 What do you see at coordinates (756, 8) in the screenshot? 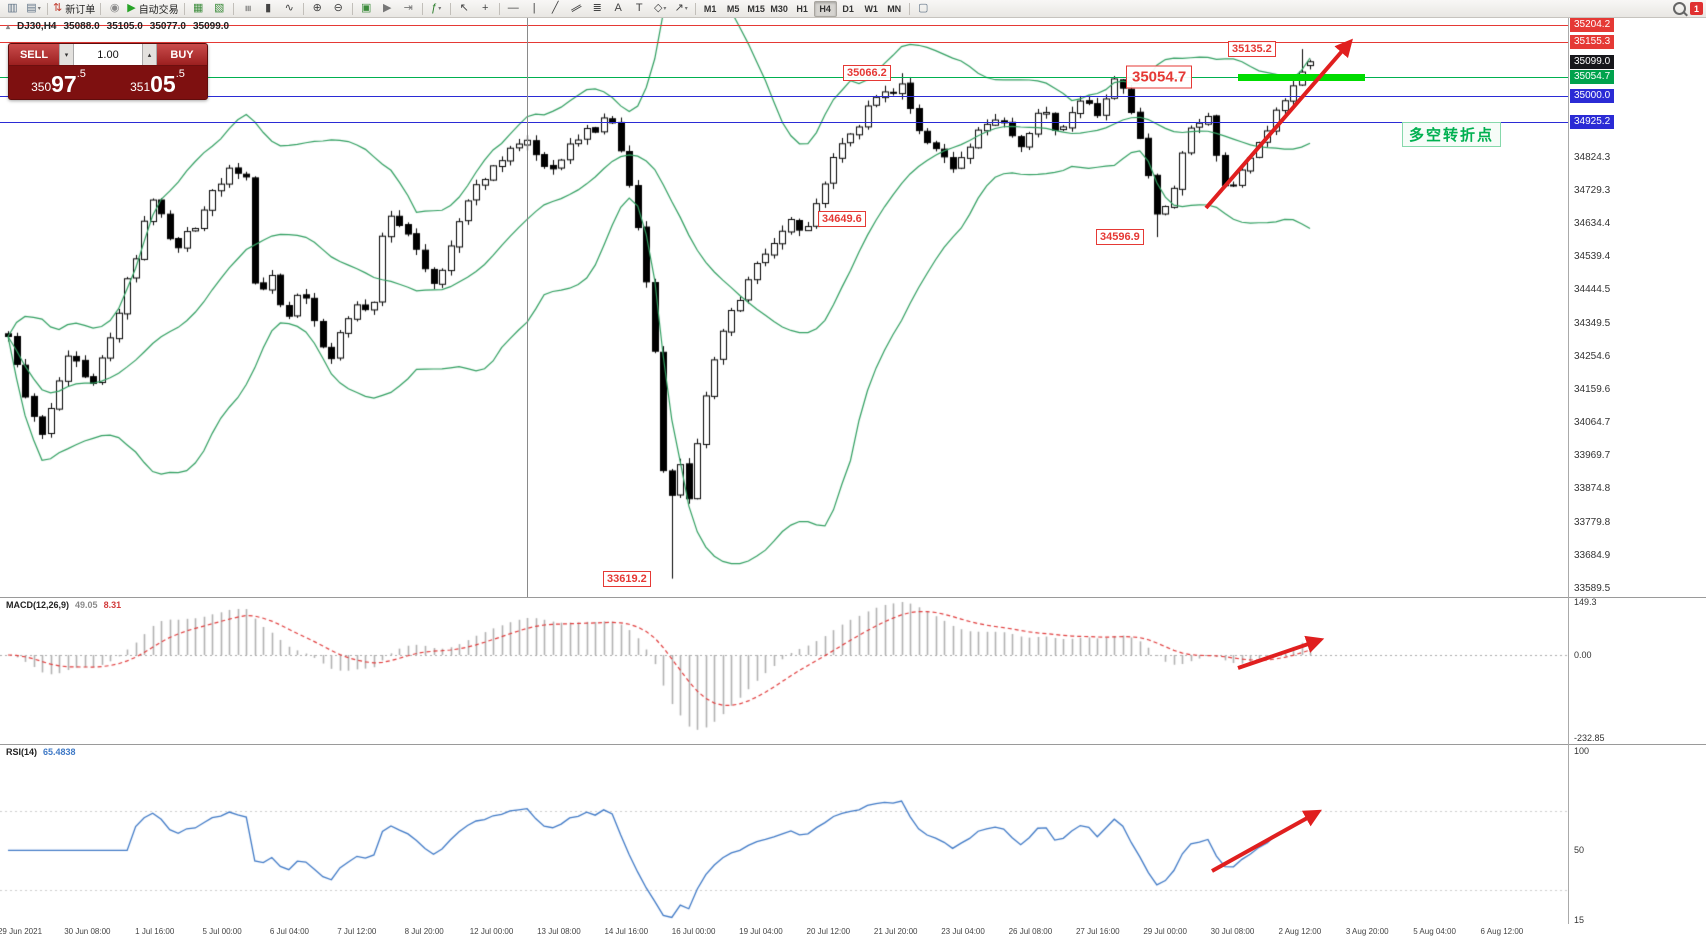
I see `tf-m15: M15` at bounding box center [756, 8].